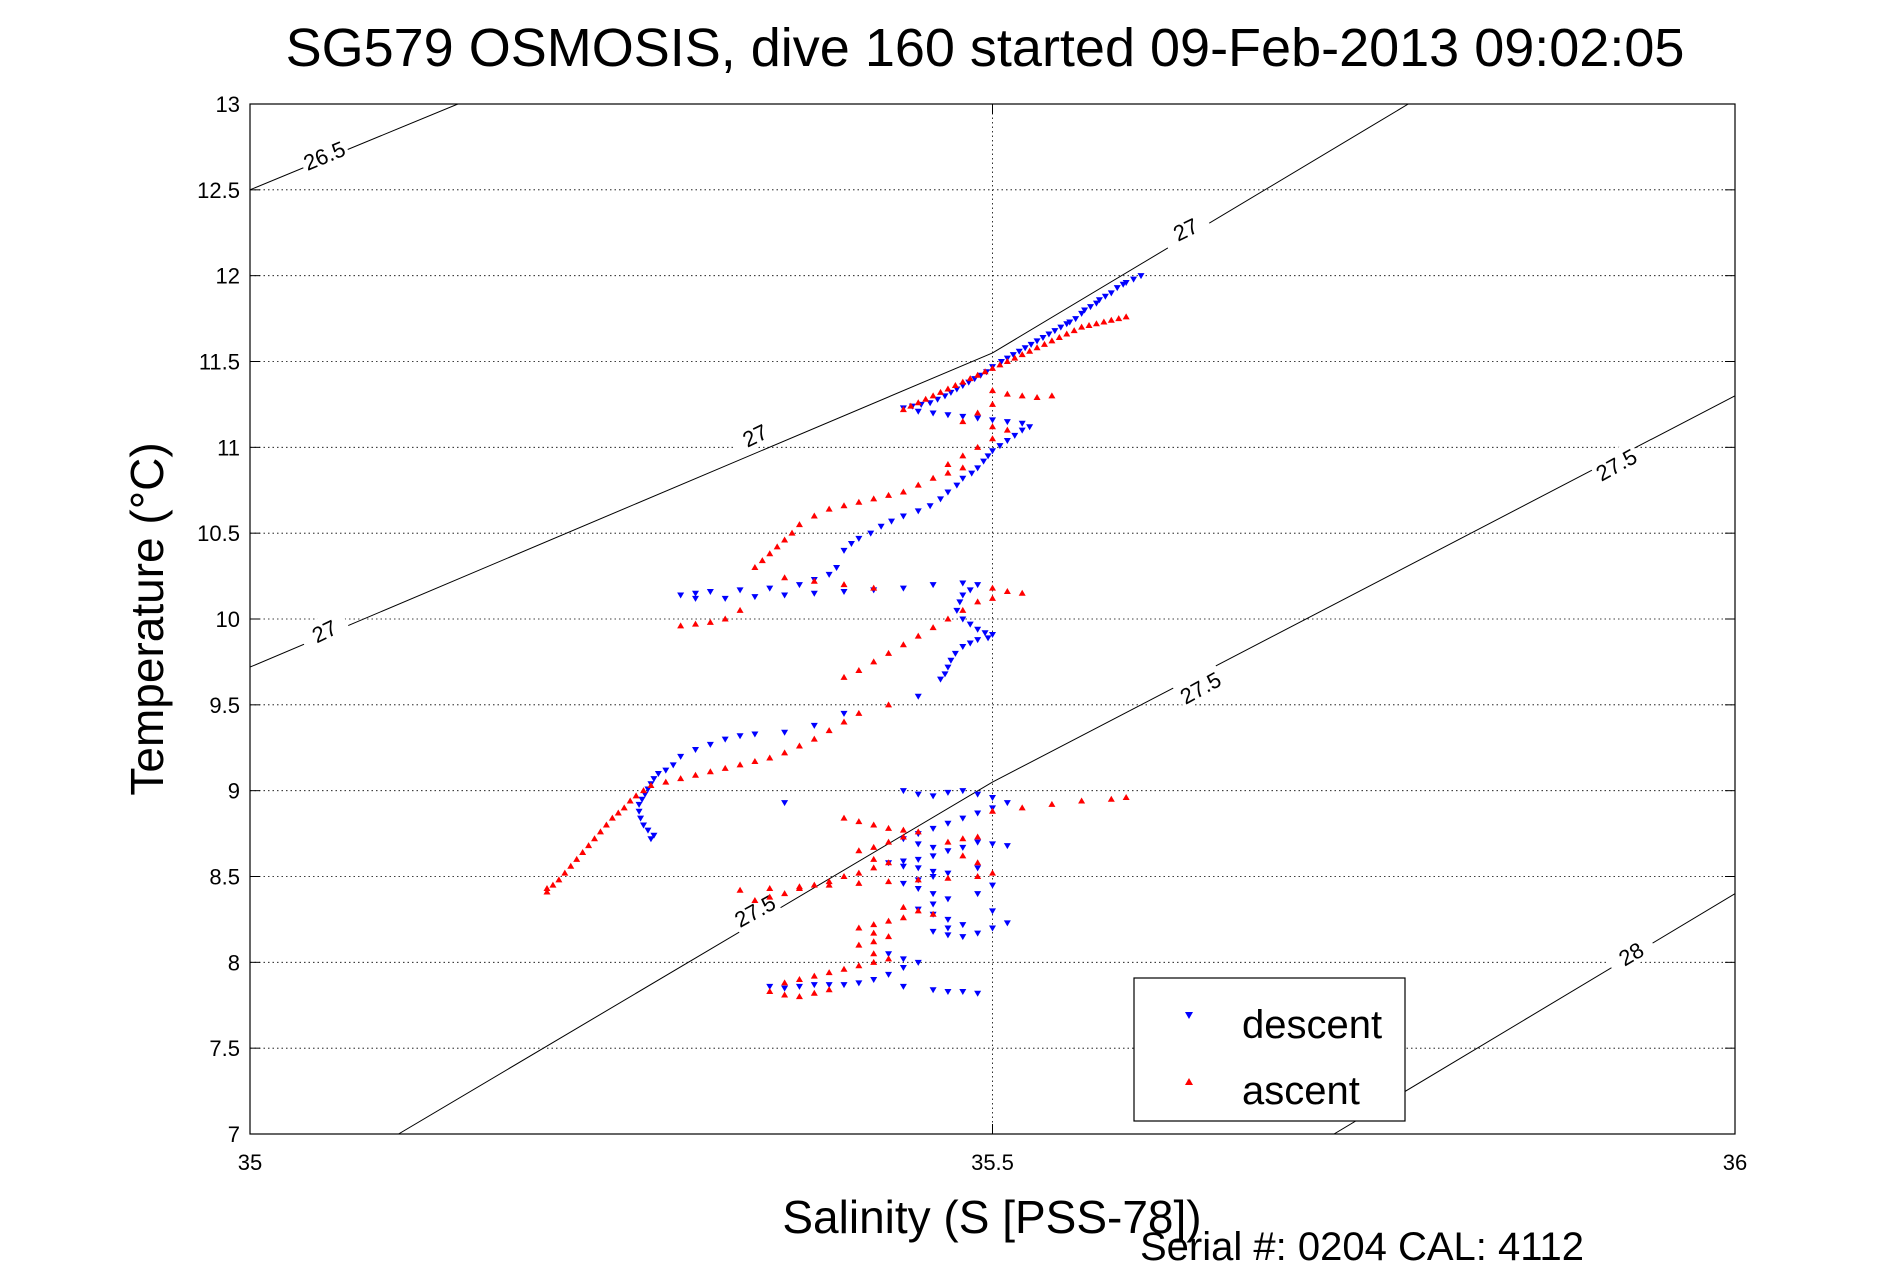 Image resolution: width=1891 pixels, height=1262 pixels. Describe the element at coordinates (1189, 1015) in the screenshot. I see `legend-descent-marker` at that location.